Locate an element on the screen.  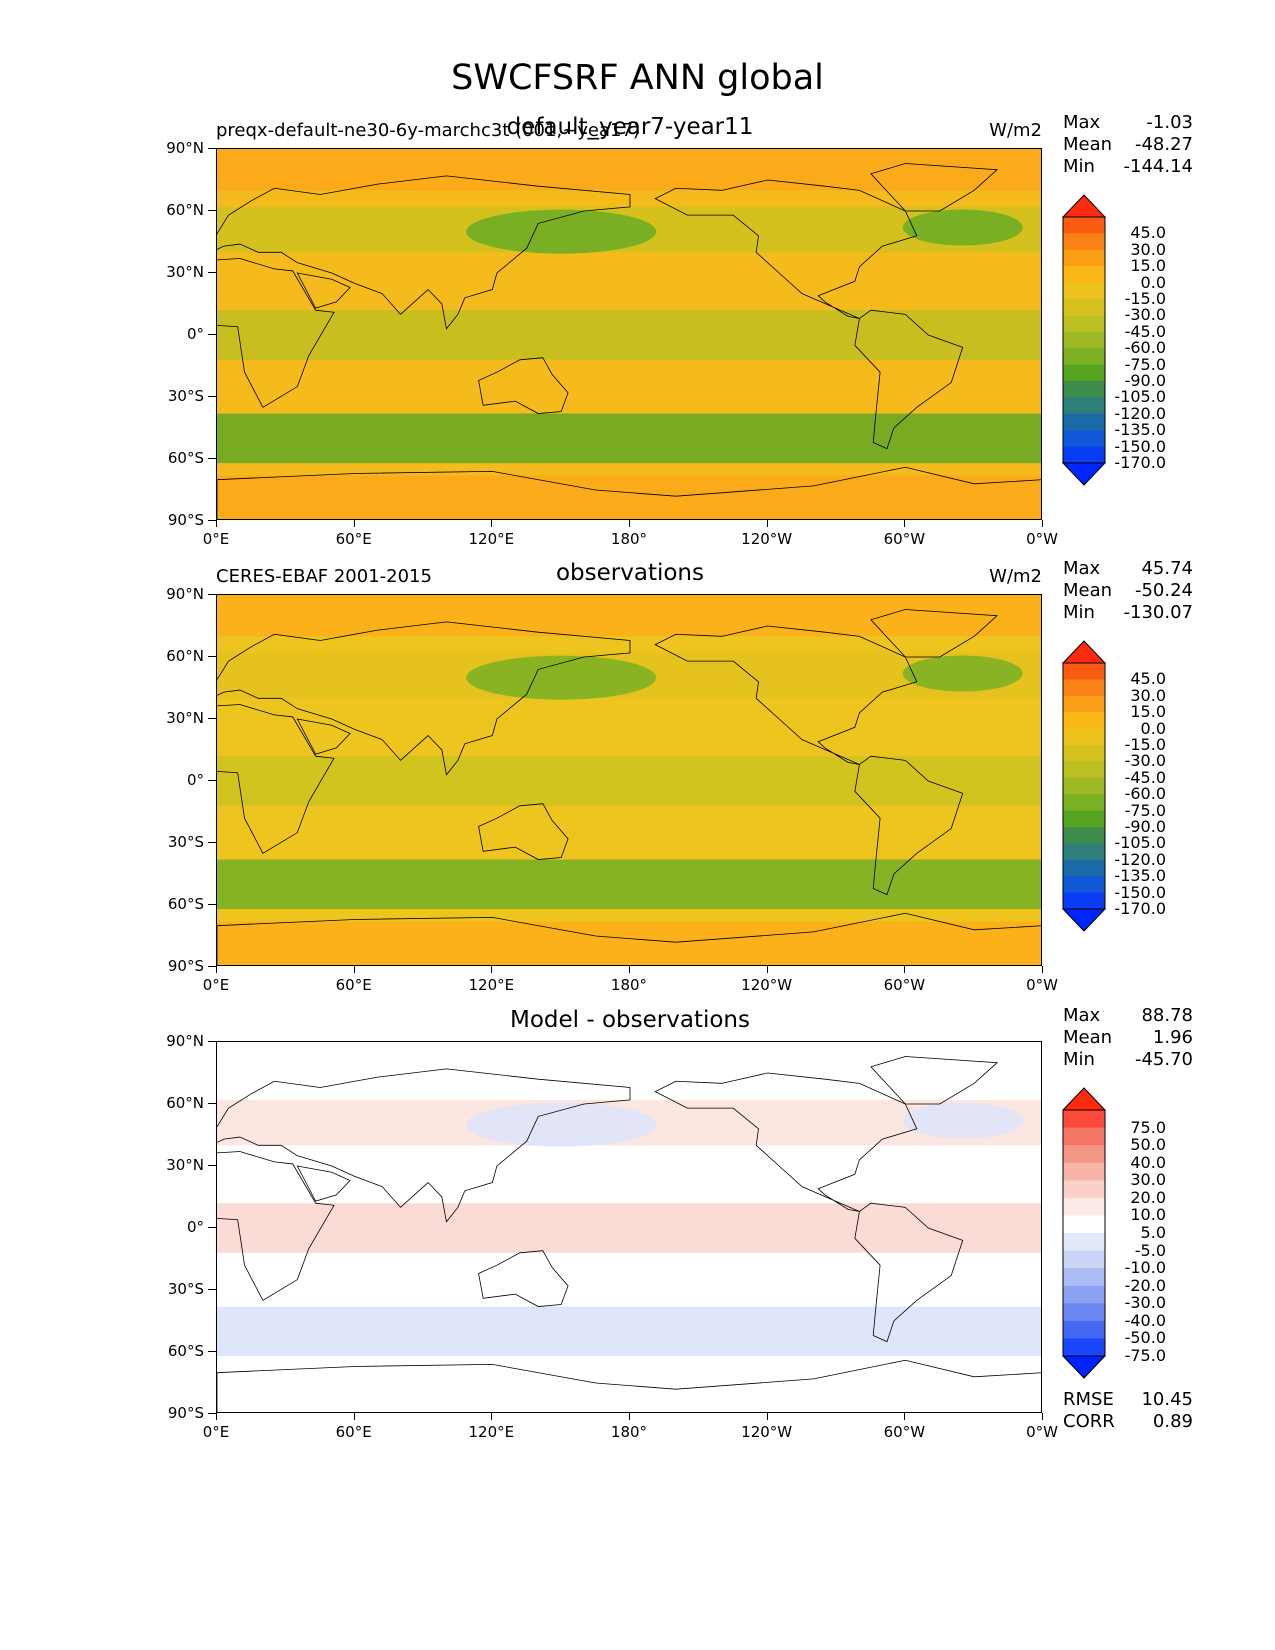
panel-stats: Max -1.03 Mean -48.27 Min -144.14 is located at coordinates (1128, 145).